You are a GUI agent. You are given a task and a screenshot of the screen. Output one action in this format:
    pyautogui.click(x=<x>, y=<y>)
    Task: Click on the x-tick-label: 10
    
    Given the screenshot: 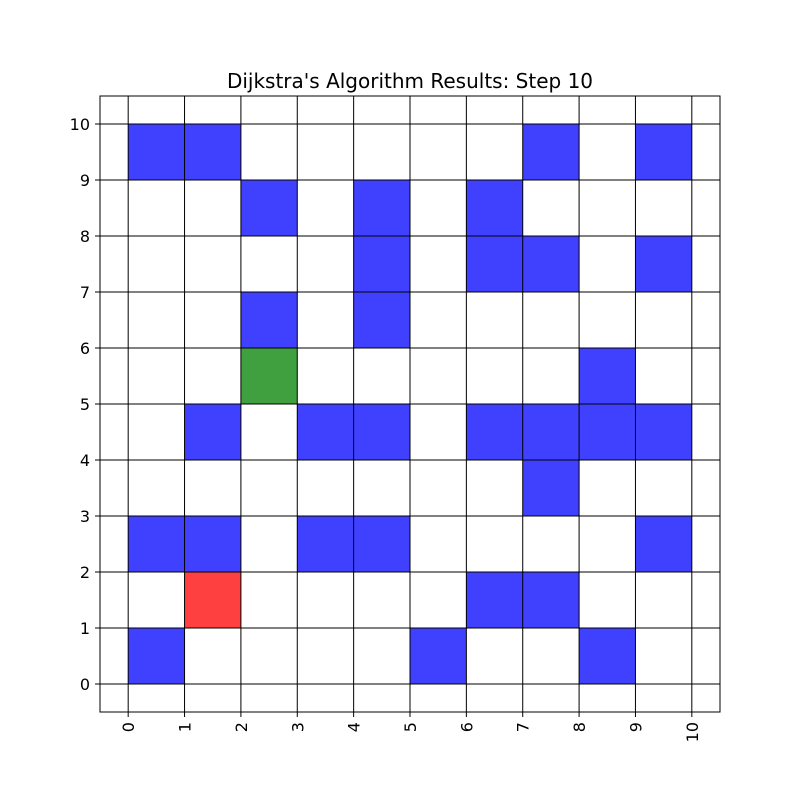 What is the action you would take?
    pyautogui.click(x=692, y=732)
    